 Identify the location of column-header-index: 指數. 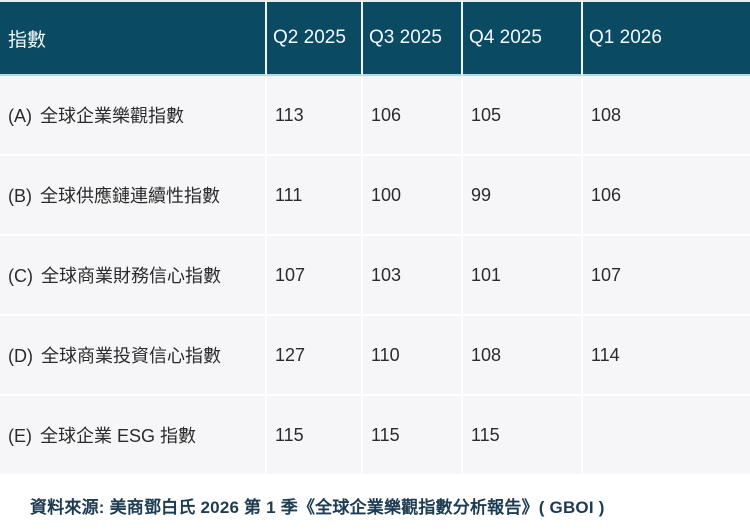
(133, 38).